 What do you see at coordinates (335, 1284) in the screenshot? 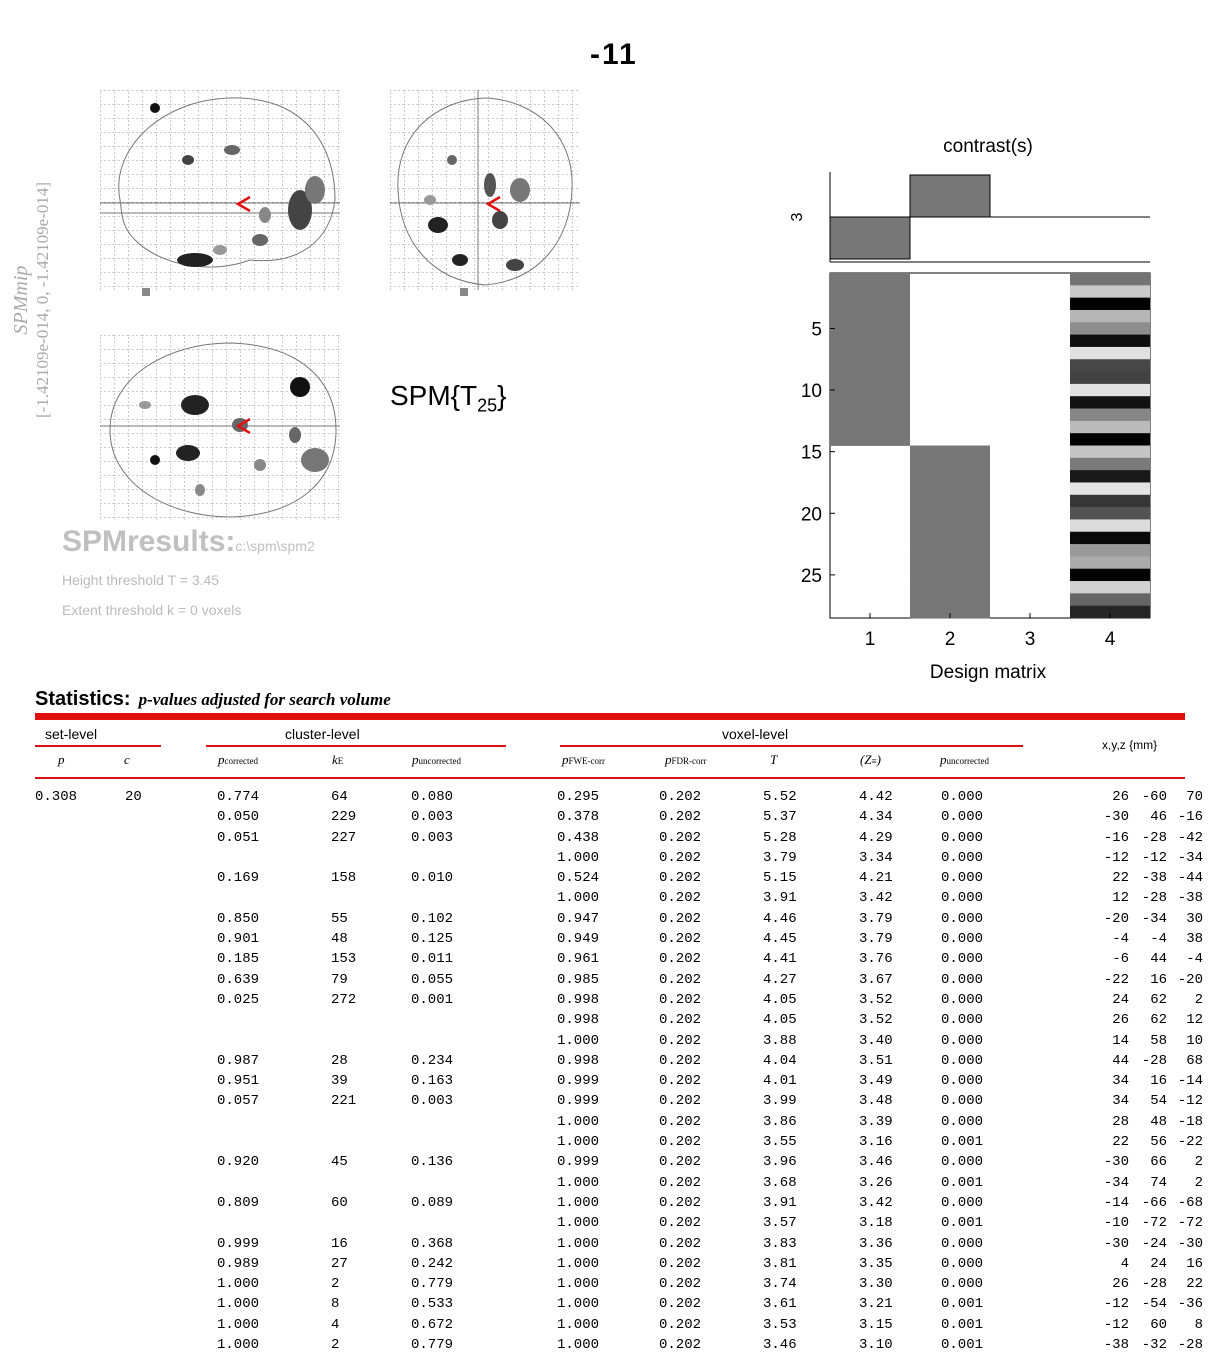
I see `table-cell: 2` at bounding box center [335, 1284].